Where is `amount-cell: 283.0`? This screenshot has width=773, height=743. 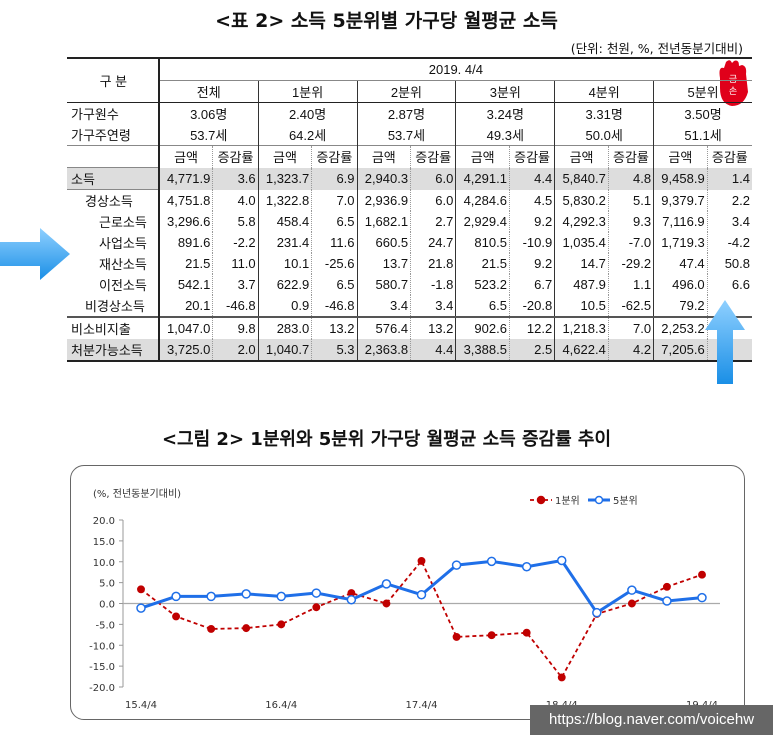
amount-cell: 283.0 is located at coordinates (284, 327).